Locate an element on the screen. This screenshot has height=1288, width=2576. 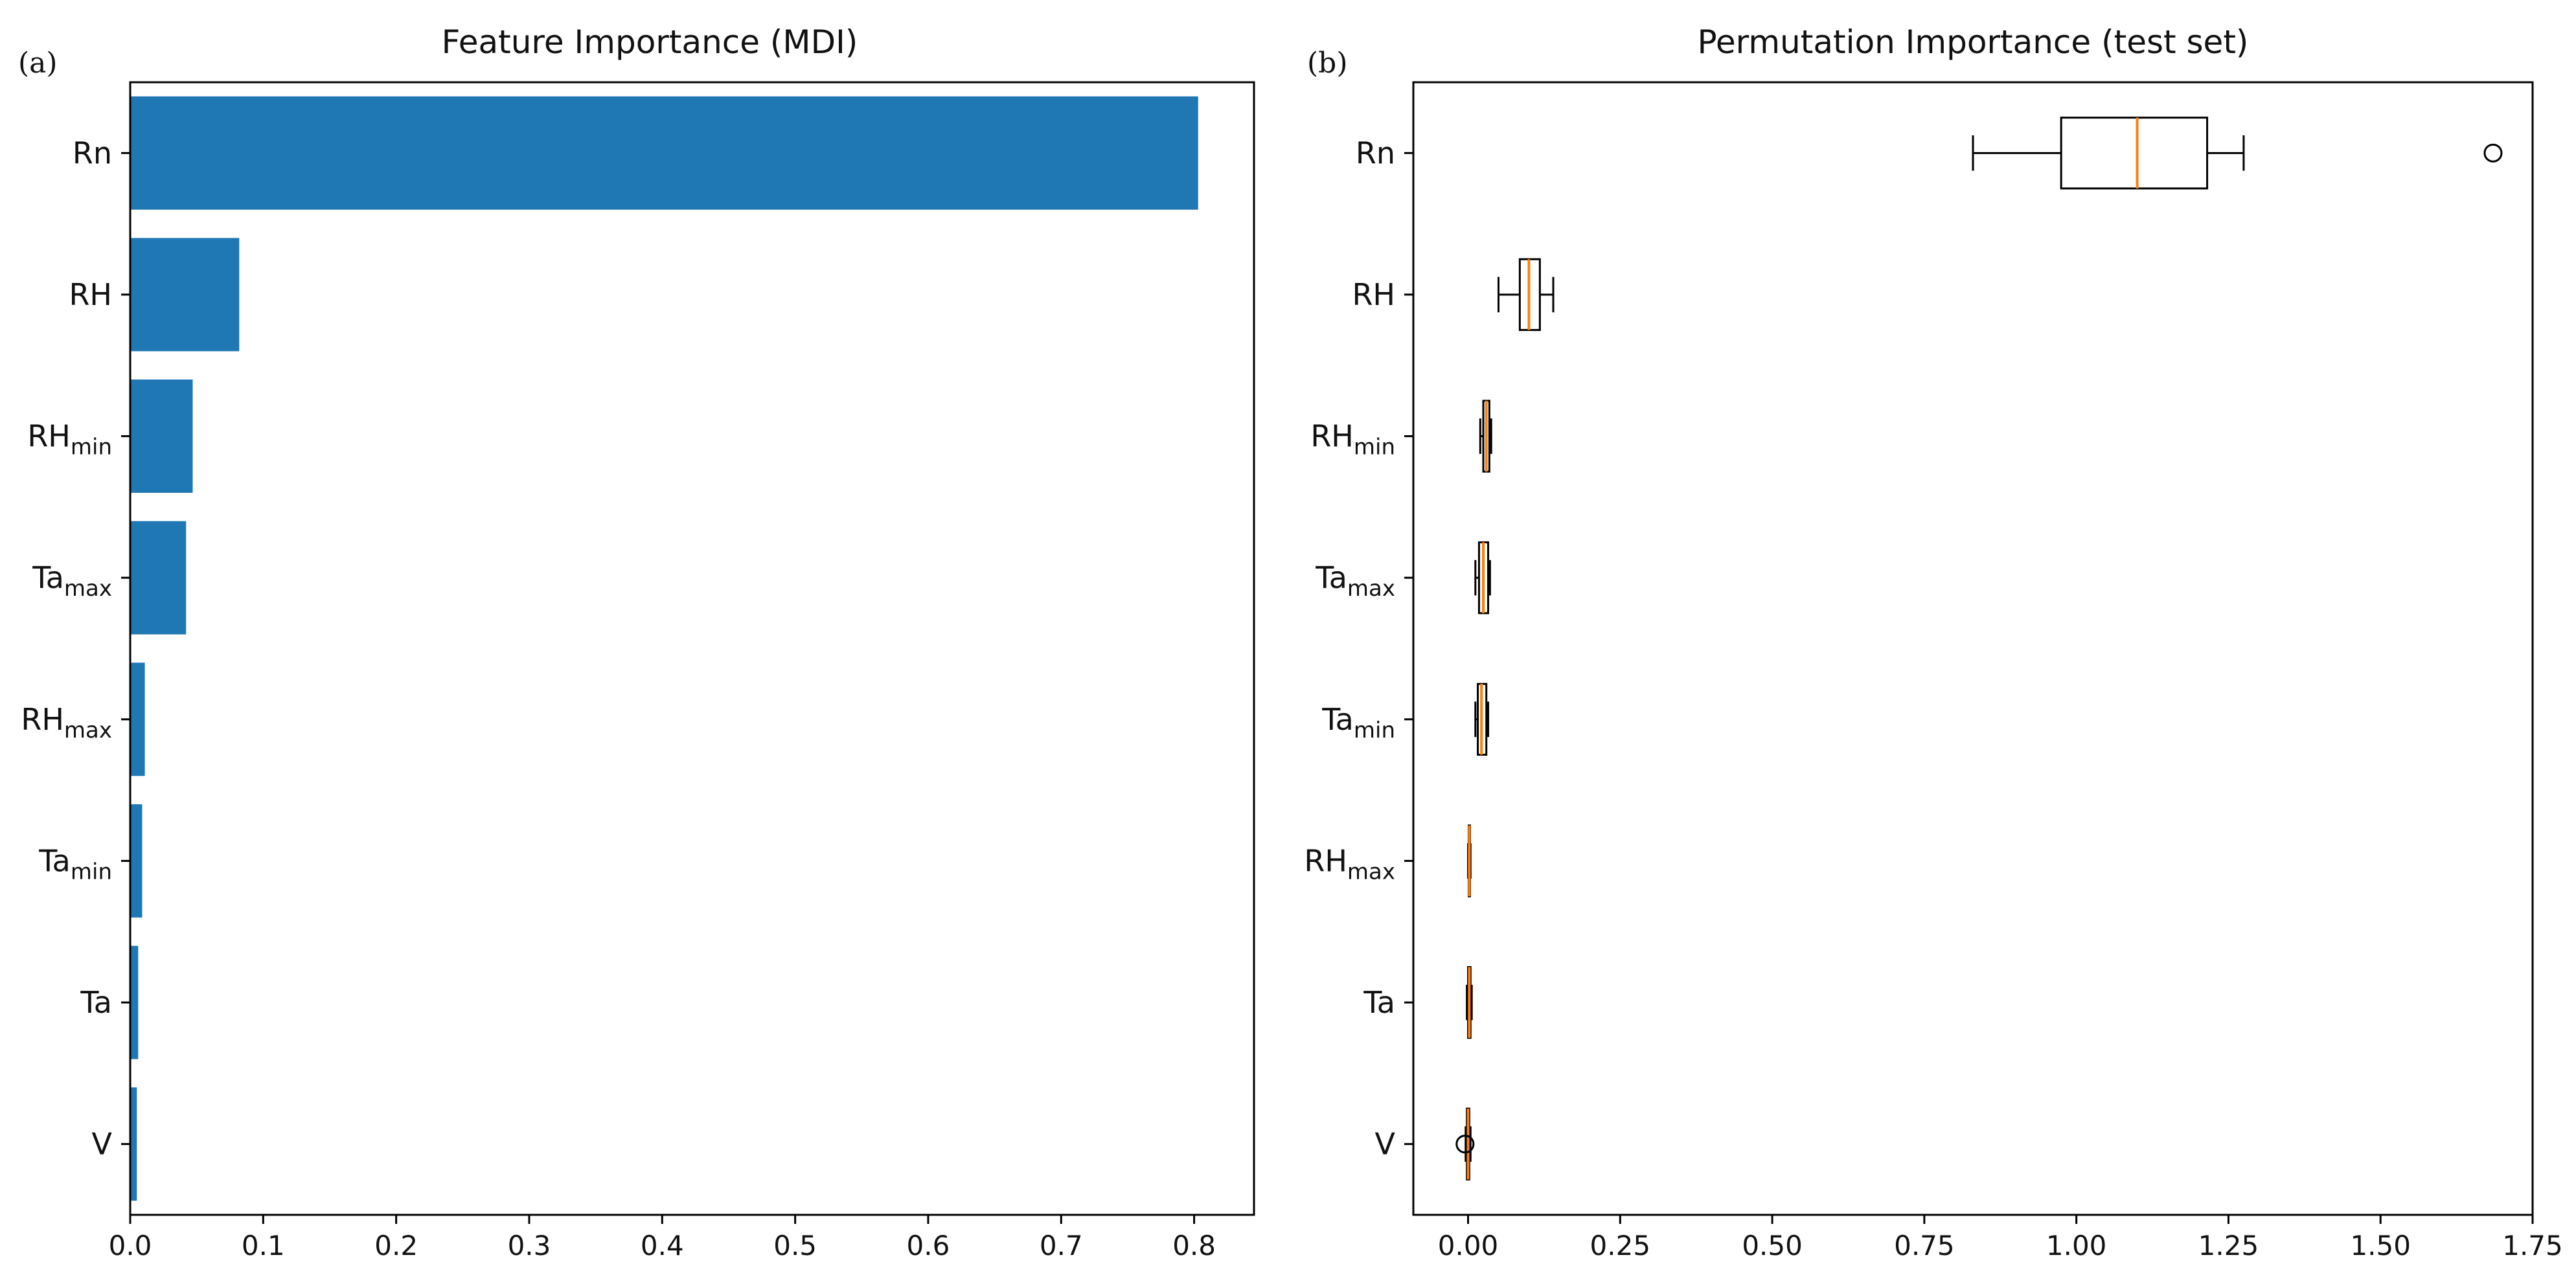
box-v is located at coordinates (1465, 1144).